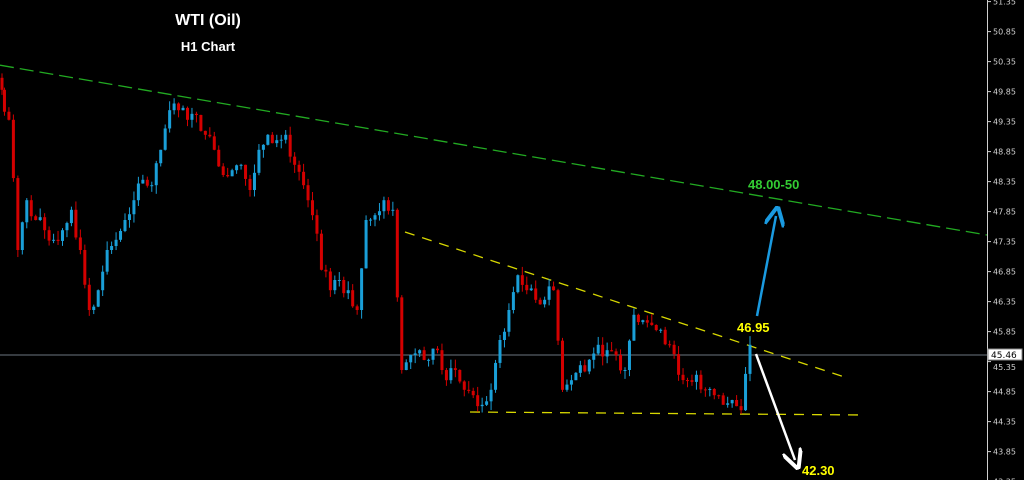  Describe the element at coordinates (1004, 32) in the screenshot. I see `y-tick-label: 50.85` at that location.